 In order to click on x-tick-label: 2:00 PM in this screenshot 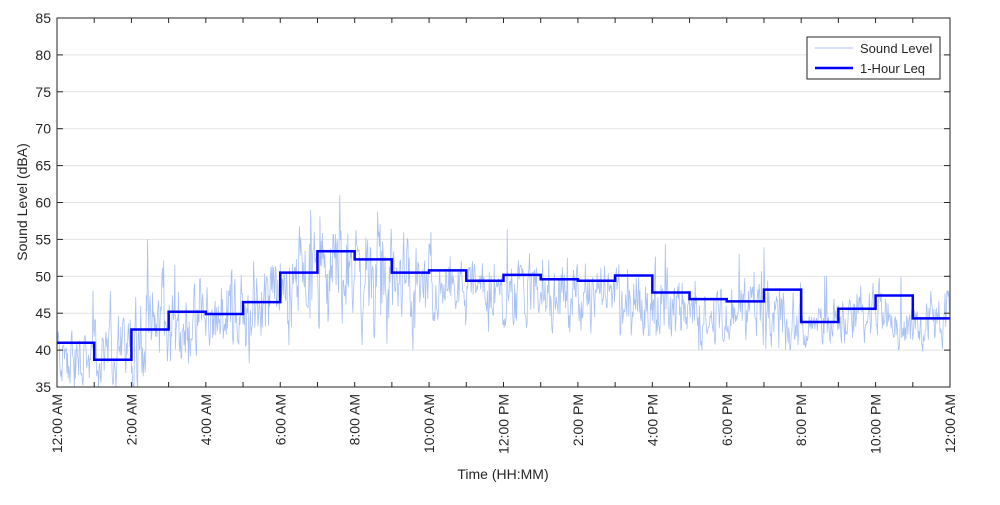, I will do `click(578, 420)`.